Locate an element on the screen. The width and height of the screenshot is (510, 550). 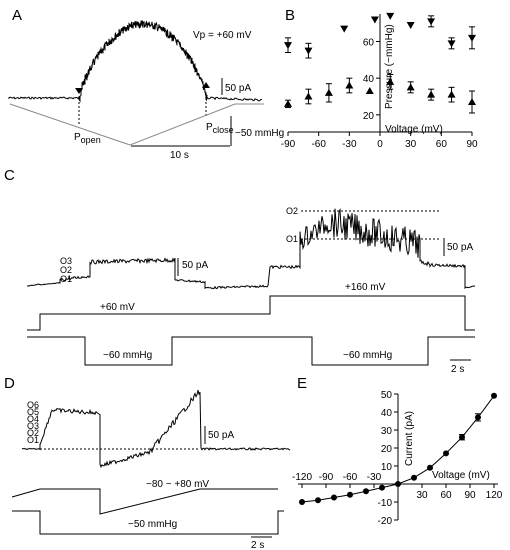
panel-d-time-scale-label: 2 s is located at coordinates (257, 545).